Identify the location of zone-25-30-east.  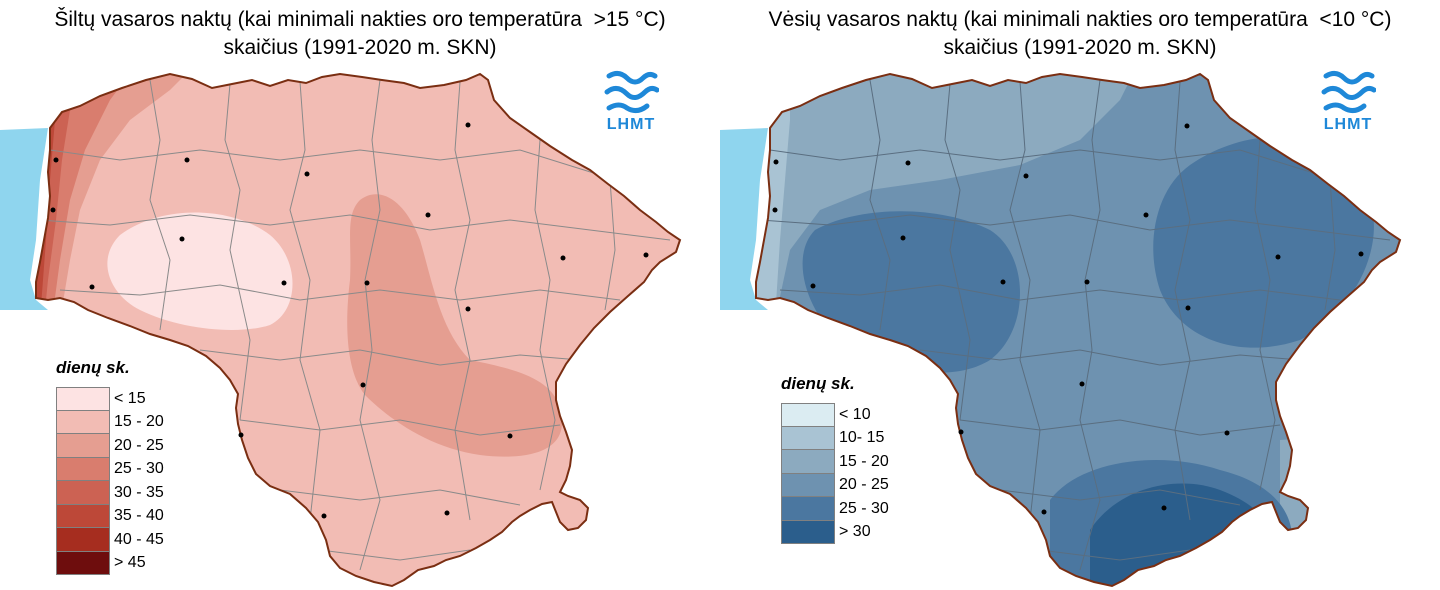
(1263, 242).